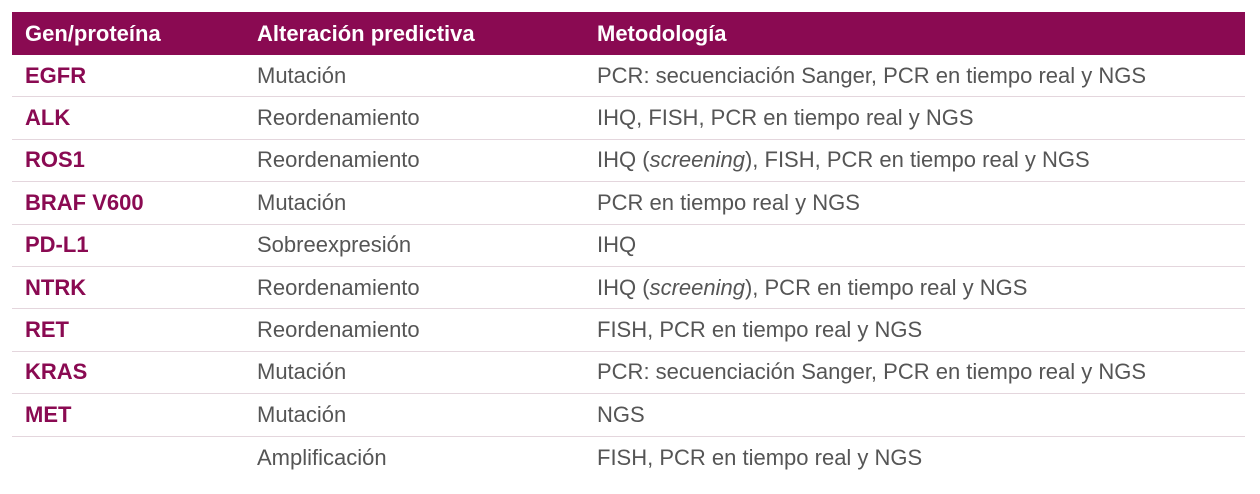 The height and width of the screenshot is (494, 1260). Describe the element at coordinates (48, 414) in the screenshot. I see `gene-cell: MET` at that location.